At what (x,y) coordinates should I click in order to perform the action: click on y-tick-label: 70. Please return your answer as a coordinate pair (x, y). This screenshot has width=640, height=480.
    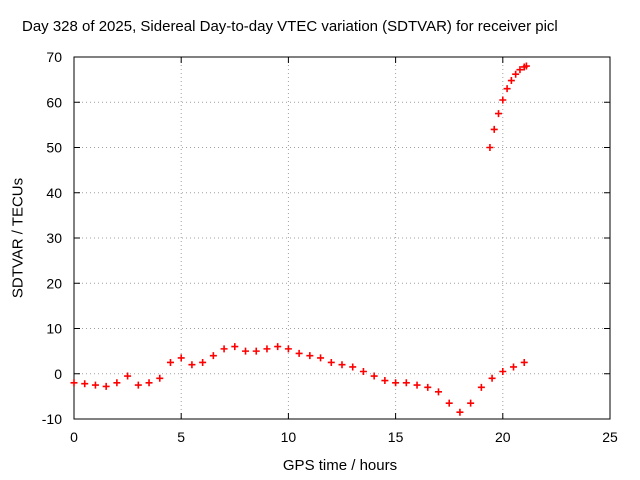
    Looking at the image, I should click on (54, 57).